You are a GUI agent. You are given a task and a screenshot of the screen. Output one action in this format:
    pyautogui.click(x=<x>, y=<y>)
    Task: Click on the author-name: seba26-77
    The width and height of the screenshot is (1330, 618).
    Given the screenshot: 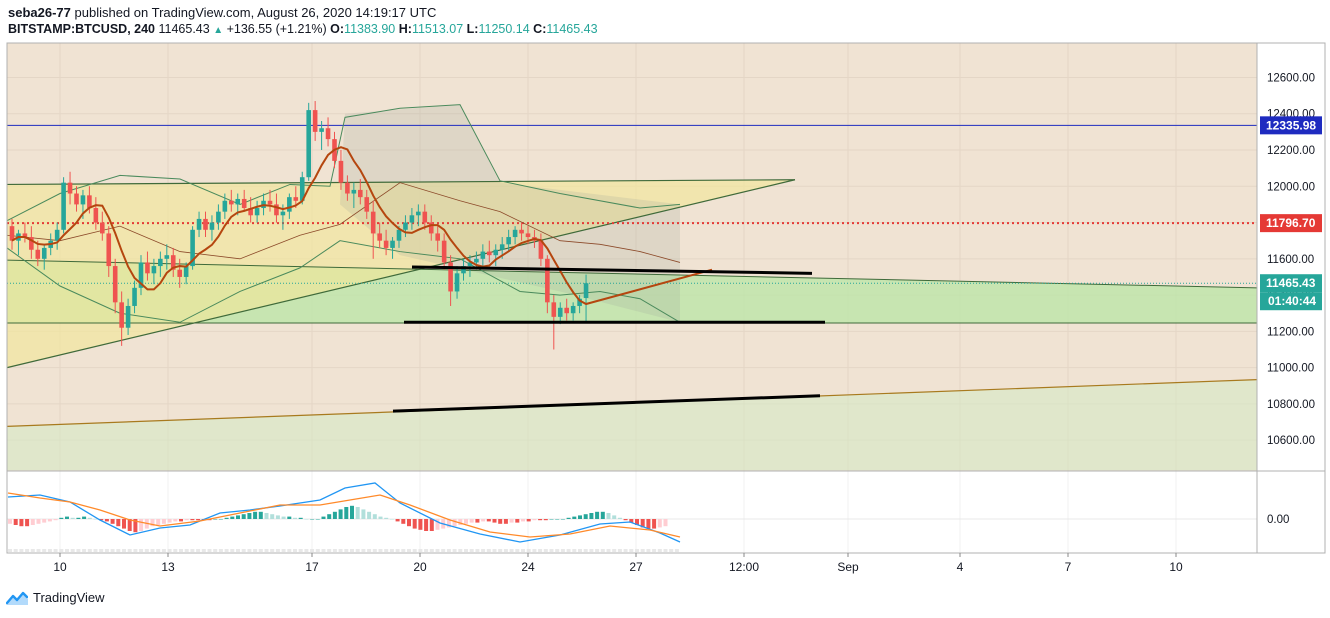 What is the action you would take?
    pyautogui.click(x=39, y=12)
    